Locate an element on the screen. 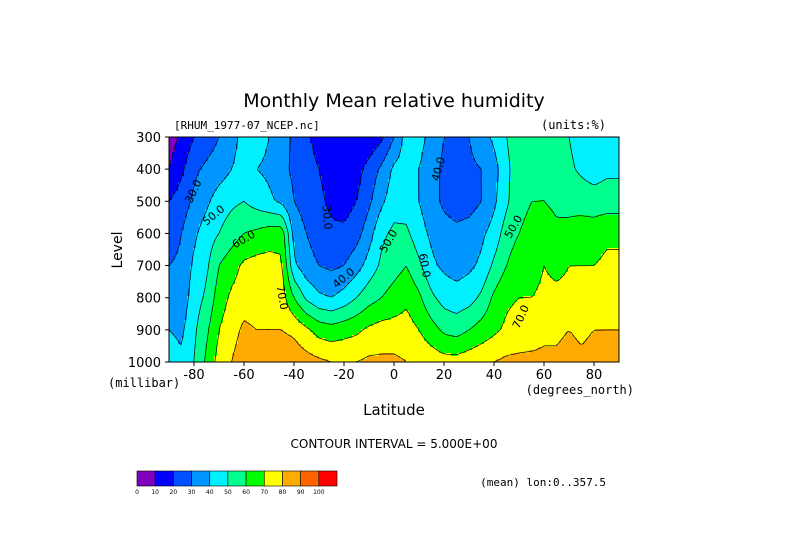 The height and width of the screenshot is (558, 789). chart-title: Monthly Mean relative humidity is located at coordinates (394, 101).